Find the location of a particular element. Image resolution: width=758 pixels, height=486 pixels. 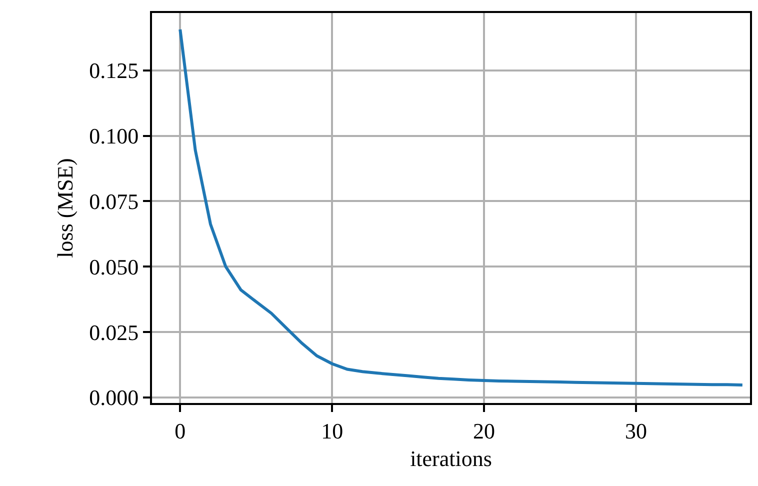

y-tick-label: 0.100 is located at coordinates (114, 135).